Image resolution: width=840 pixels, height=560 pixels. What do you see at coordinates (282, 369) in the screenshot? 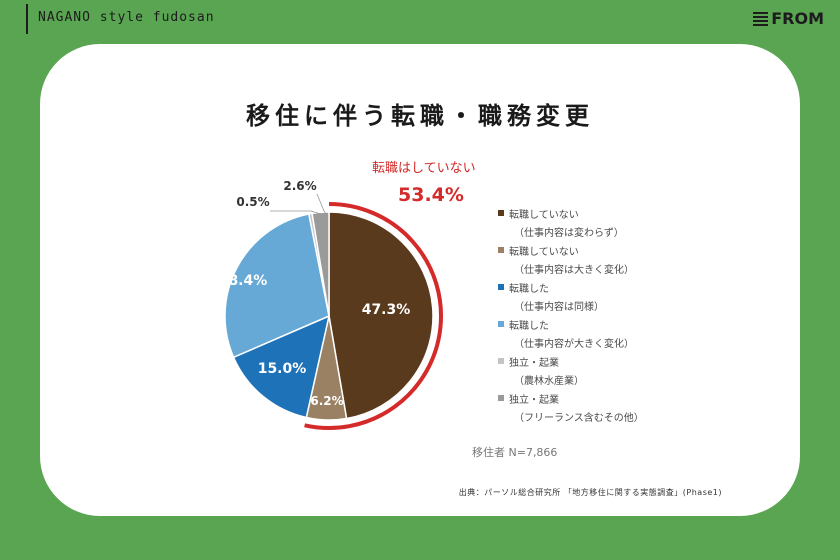
I see `slice-data-label: 15.0%` at bounding box center [282, 369].